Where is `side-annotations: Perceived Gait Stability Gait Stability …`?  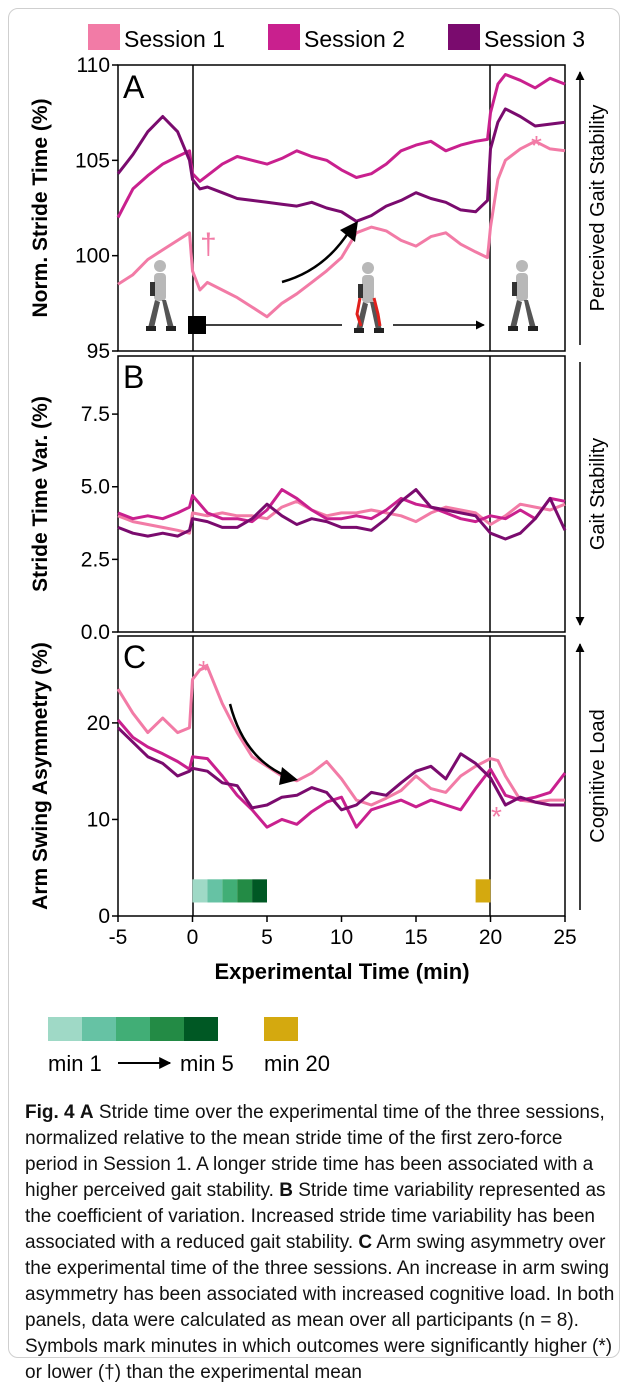 side-annotations: Perceived Gait Stability Gait Stability … is located at coordinates (592, 490).